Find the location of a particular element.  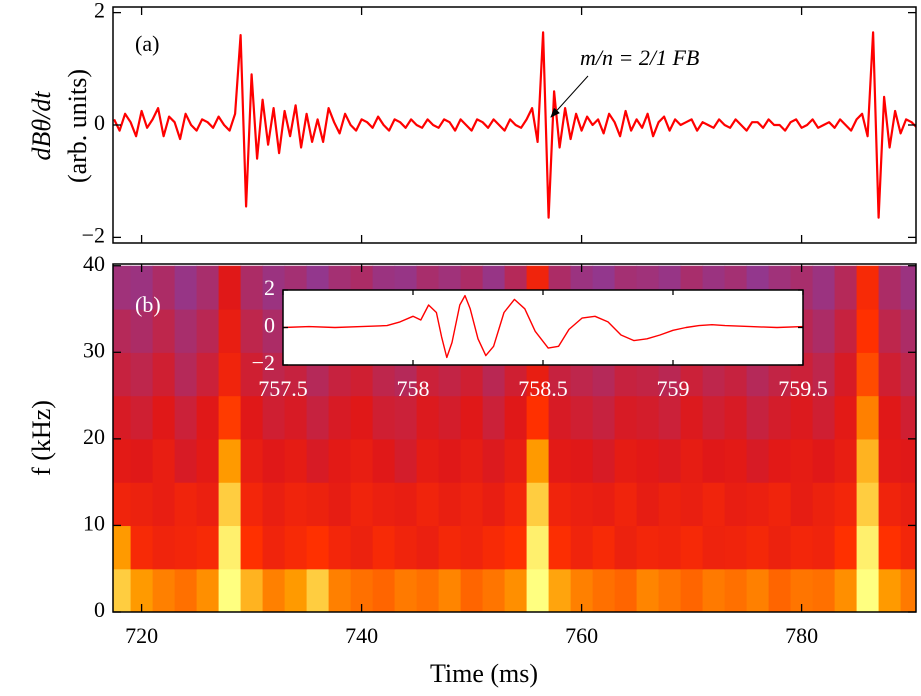

y-tick-label: 0 is located at coordinates (269, 325).